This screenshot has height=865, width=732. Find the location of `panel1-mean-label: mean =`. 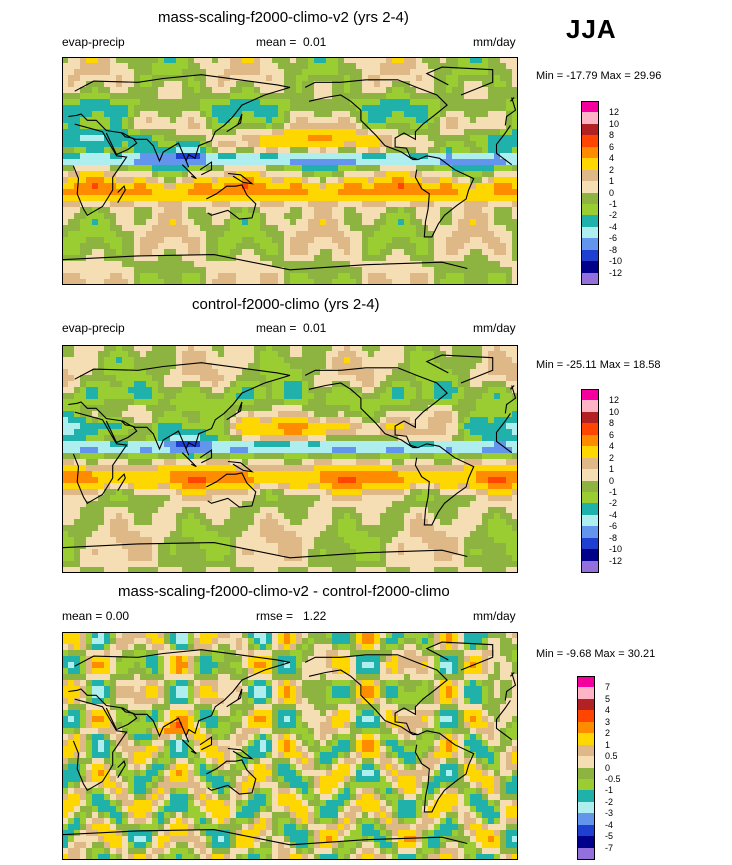

panel1-mean-label: mean = is located at coordinates (276, 42).